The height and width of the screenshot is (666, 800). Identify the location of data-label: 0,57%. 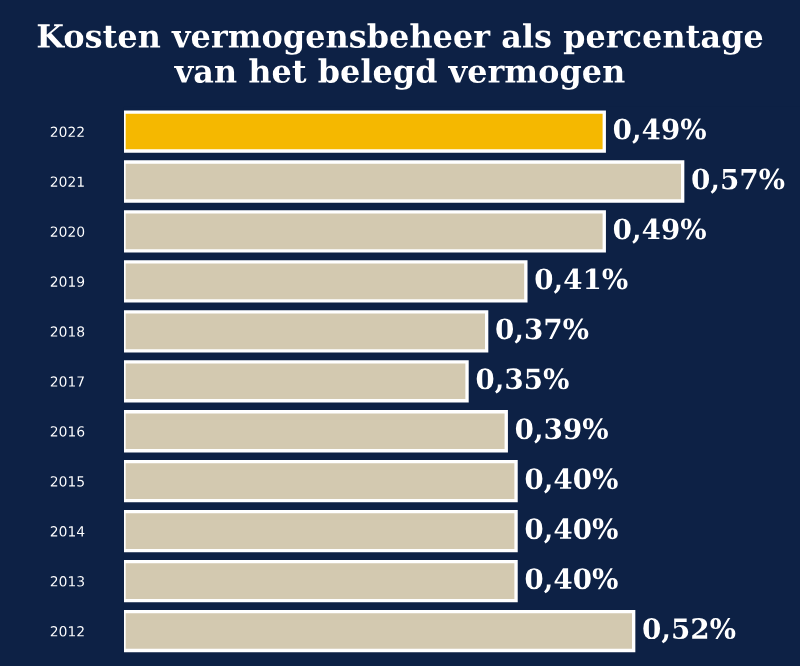
(738, 181).